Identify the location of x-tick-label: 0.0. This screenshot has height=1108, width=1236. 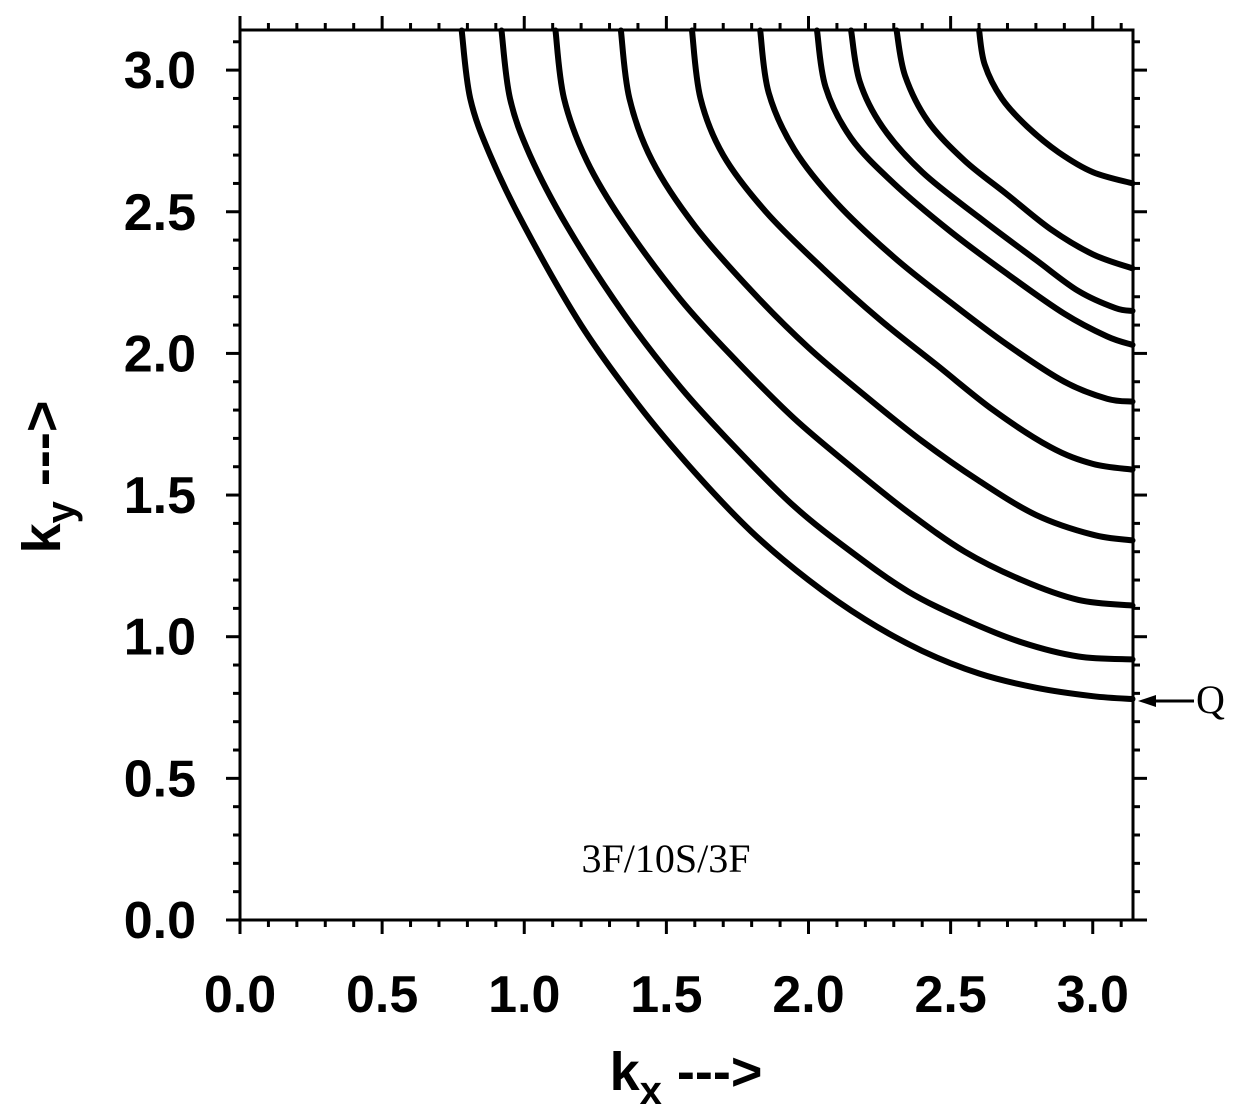
(240, 995).